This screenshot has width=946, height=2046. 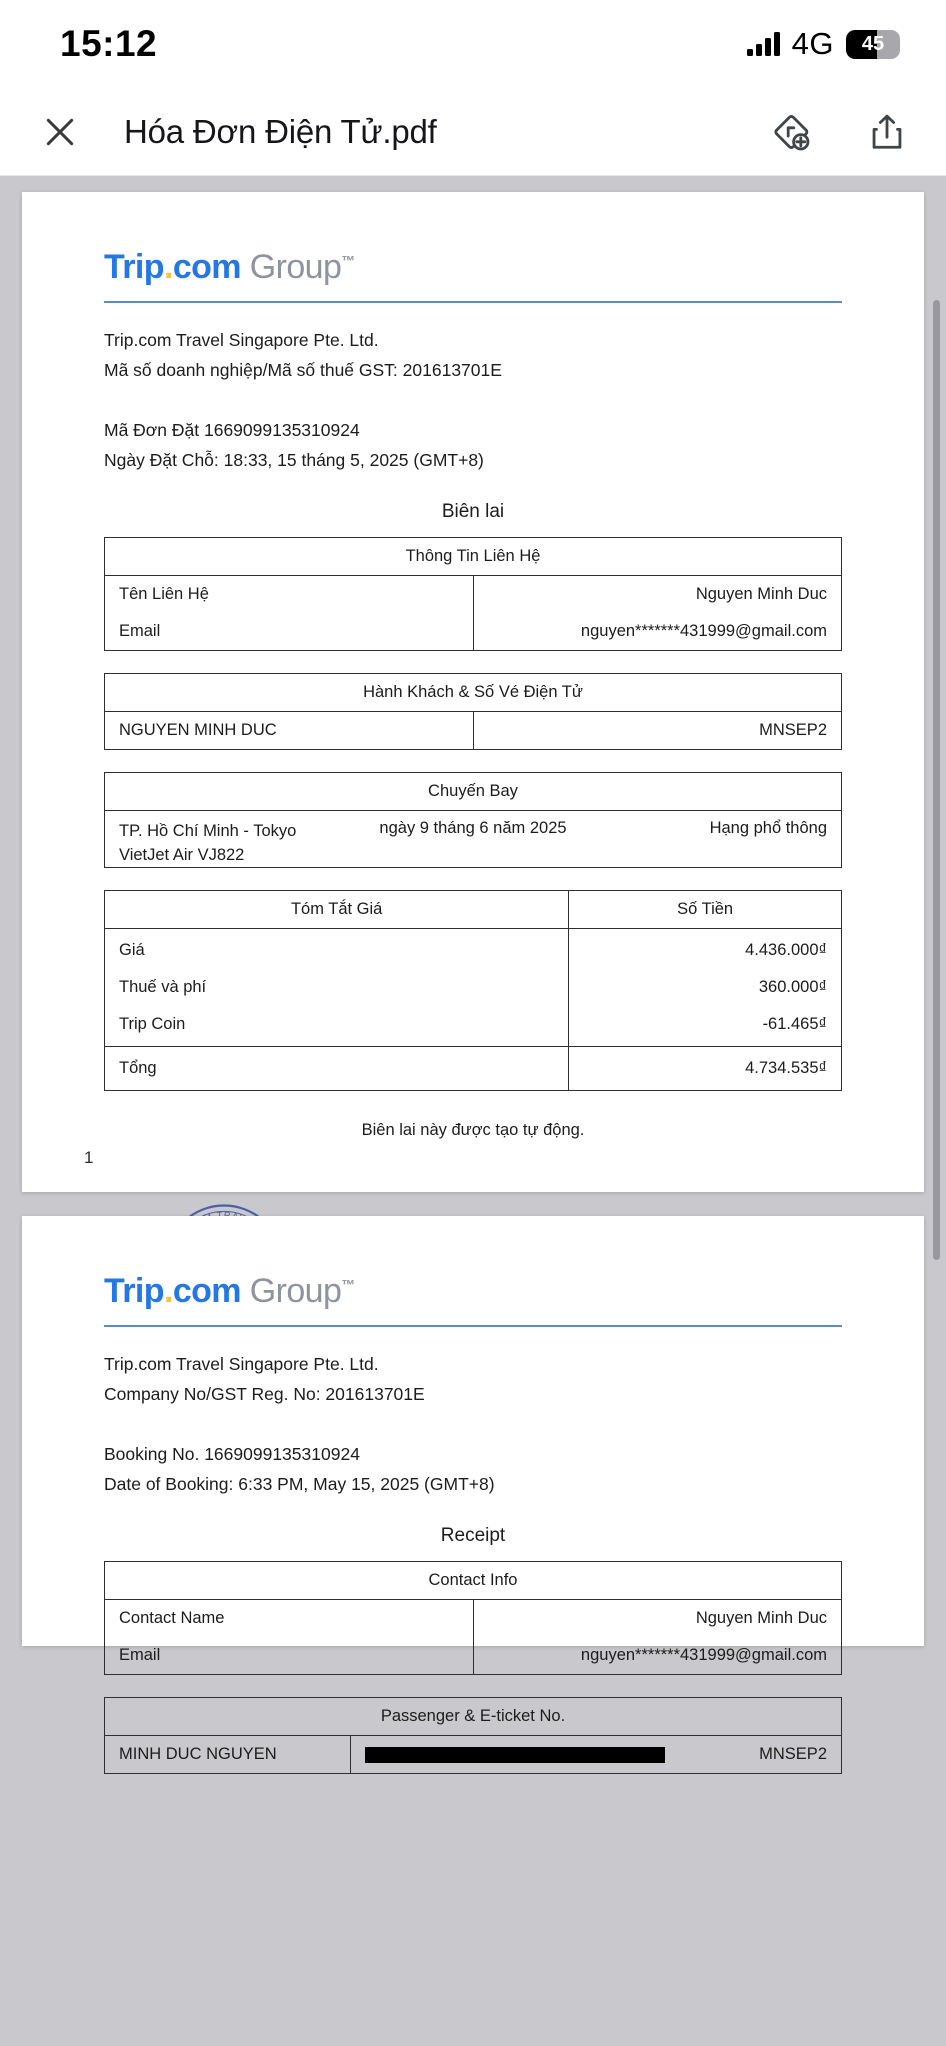 What do you see at coordinates (473, 44) in the screenshot?
I see `status-bar: 15:12 4G 45` at bounding box center [473, 44].